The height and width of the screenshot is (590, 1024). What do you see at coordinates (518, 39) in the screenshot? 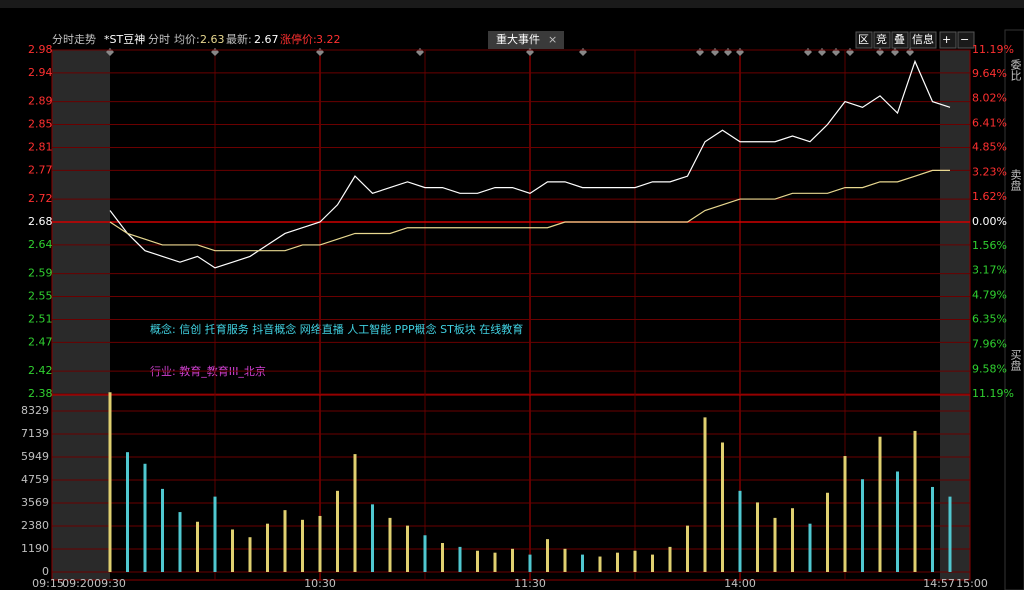
I see `event-tab-label: 重大事件` at bounding box center [518, 39].